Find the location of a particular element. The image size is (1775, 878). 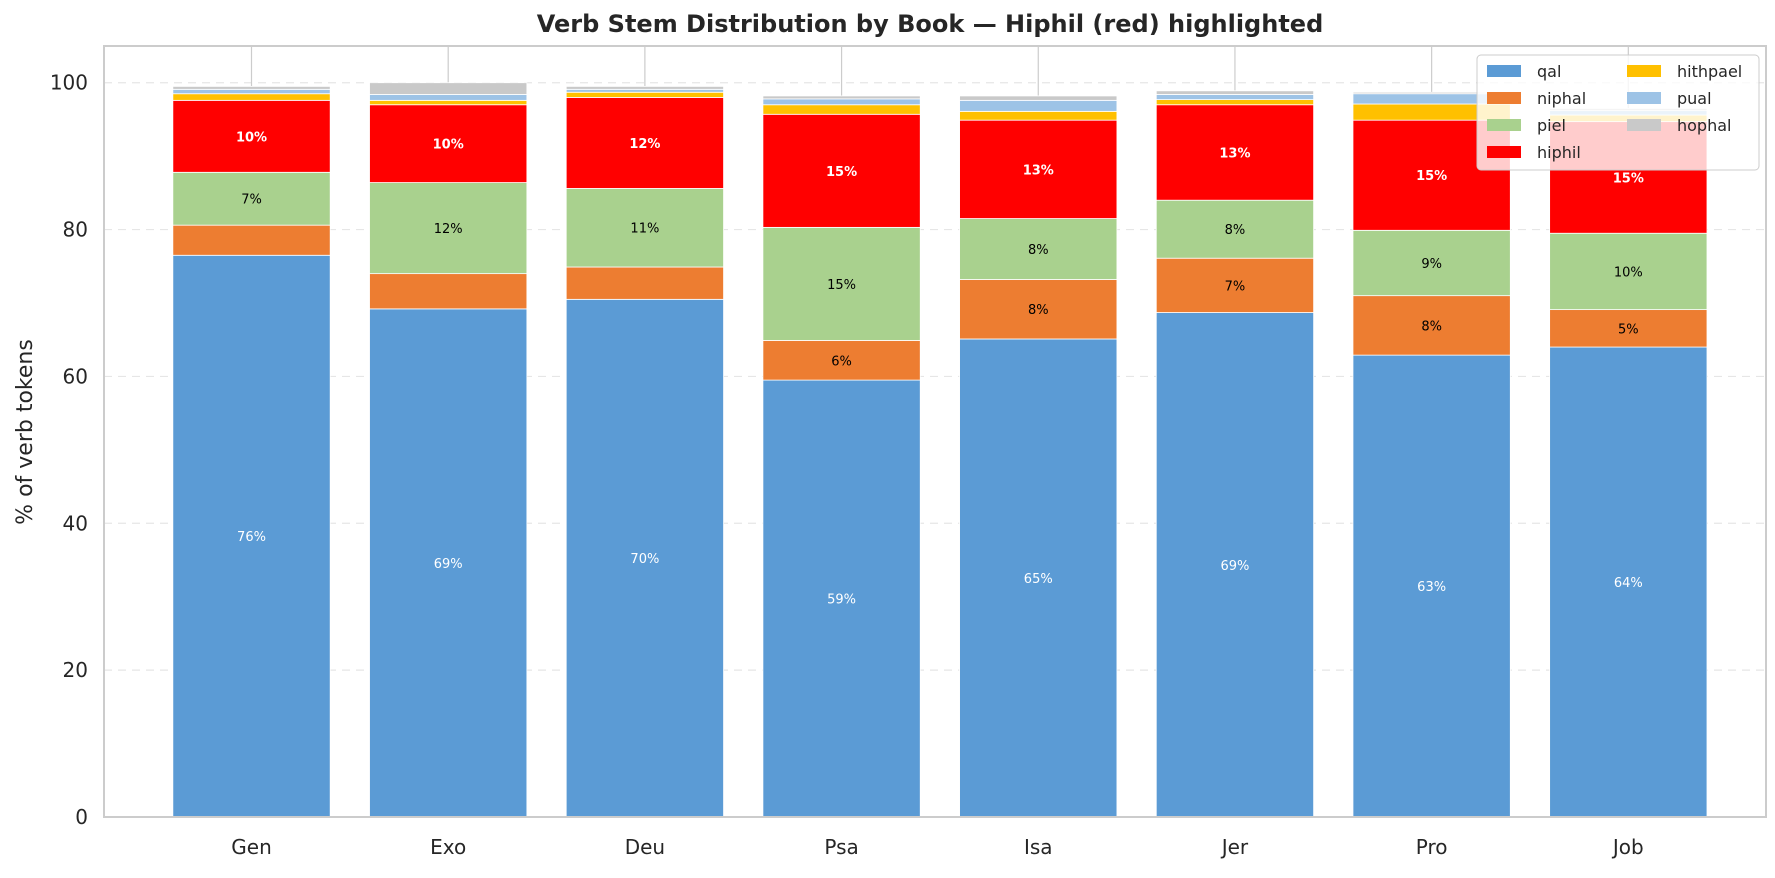

legend: qal niphal piel hiphil hithpael pual hophal is located at coordinates (1618, 112).